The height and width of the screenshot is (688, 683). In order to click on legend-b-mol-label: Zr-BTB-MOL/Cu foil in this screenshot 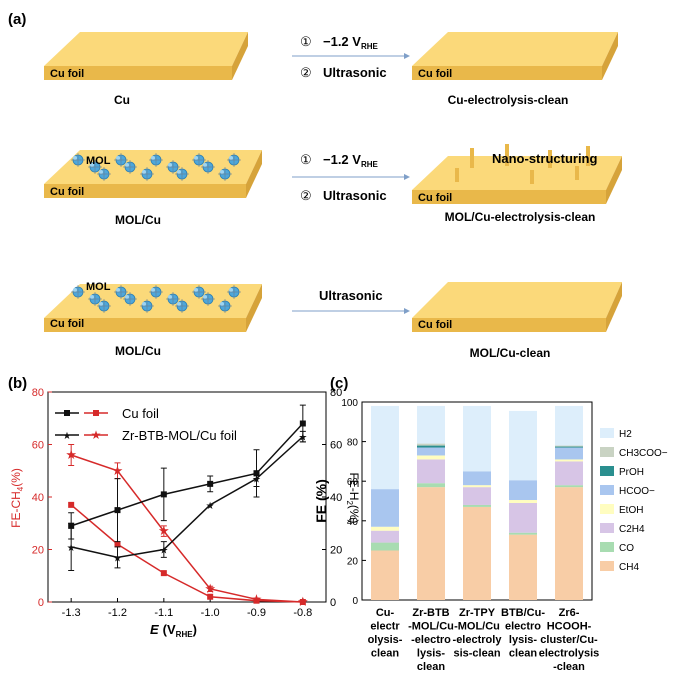, I will do `click(179, 435)`.